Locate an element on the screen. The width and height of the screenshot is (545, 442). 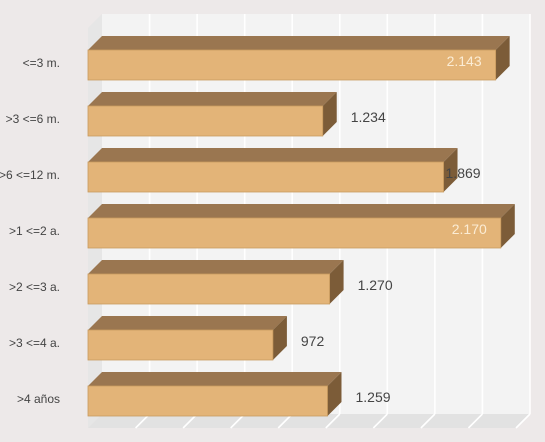
category-label-gt-4-años: >4 años is located at coordinates (38, 399).